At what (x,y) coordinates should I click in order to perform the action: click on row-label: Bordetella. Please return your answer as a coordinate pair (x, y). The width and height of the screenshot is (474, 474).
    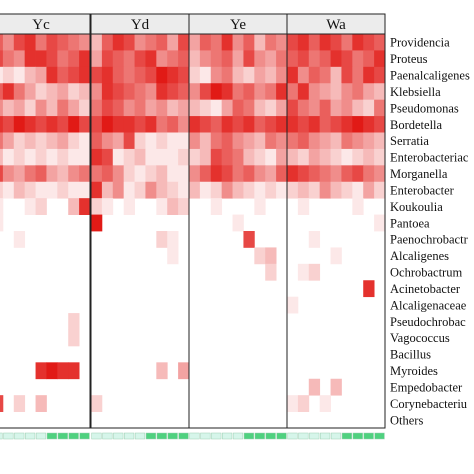
    Looking at the image, I should click on (416, 125).